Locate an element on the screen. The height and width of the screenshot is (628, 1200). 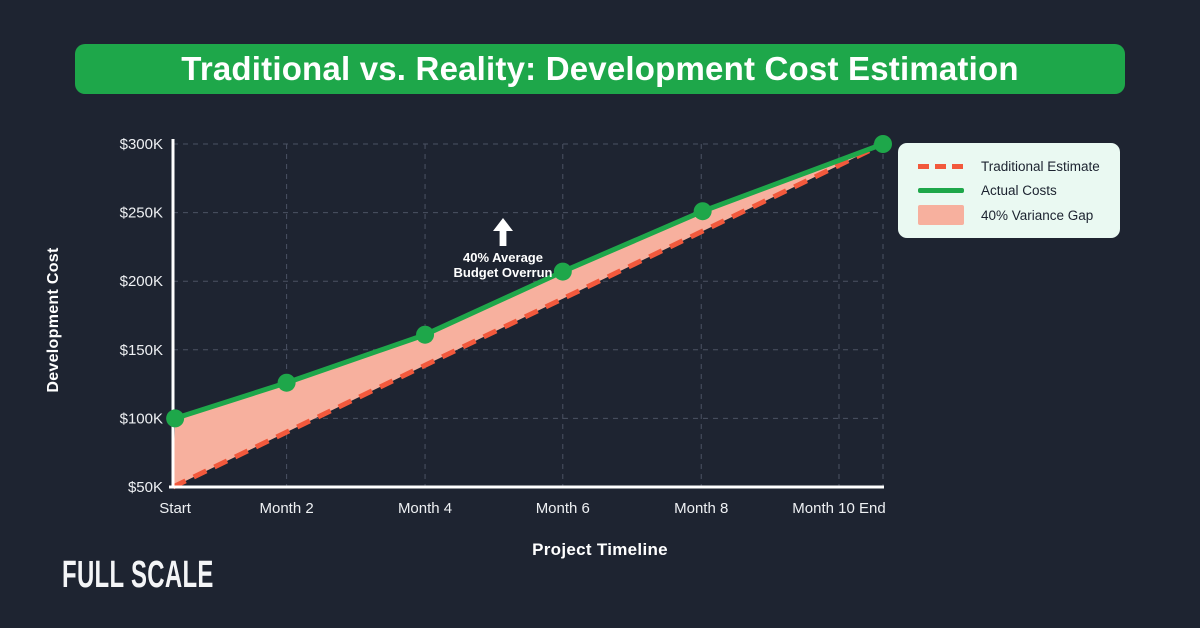
dashed-line-swatch-icon is located at coordinates (941, 166).